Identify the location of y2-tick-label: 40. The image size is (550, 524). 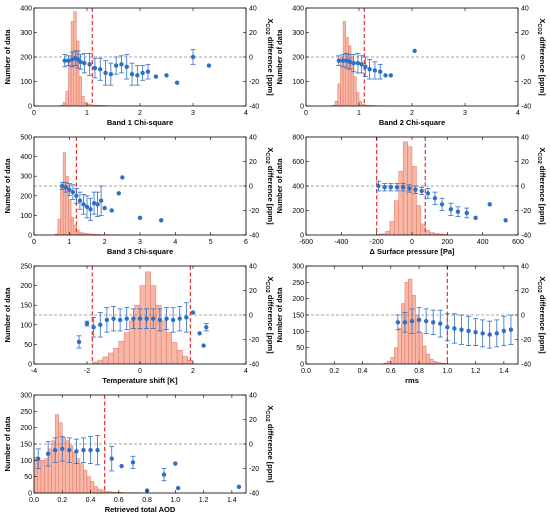
(253, 396).